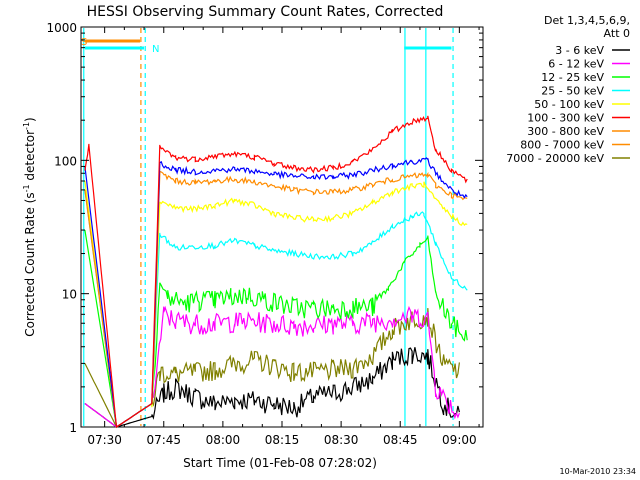 This screenshot has height=480, width=640. What do you see at coordinates (569, 104) in the screenshot?
I see `legend-label: 50 - 100 keV` at bounding box center [569, 104].